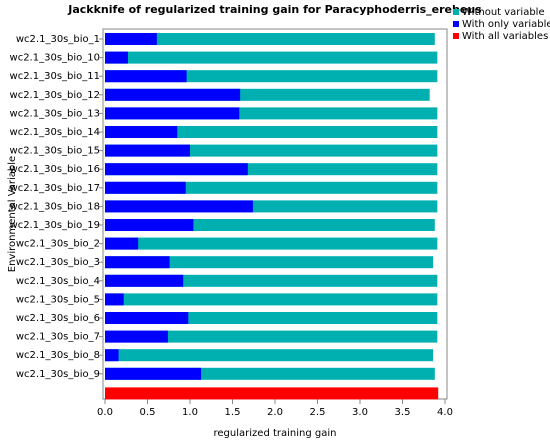 This screenshot has height=448, width=550. What do you see at coordinates (275, 412) in the screenshot?
I see `x-tick-label: 2.0` at bounding box center [275, 412].